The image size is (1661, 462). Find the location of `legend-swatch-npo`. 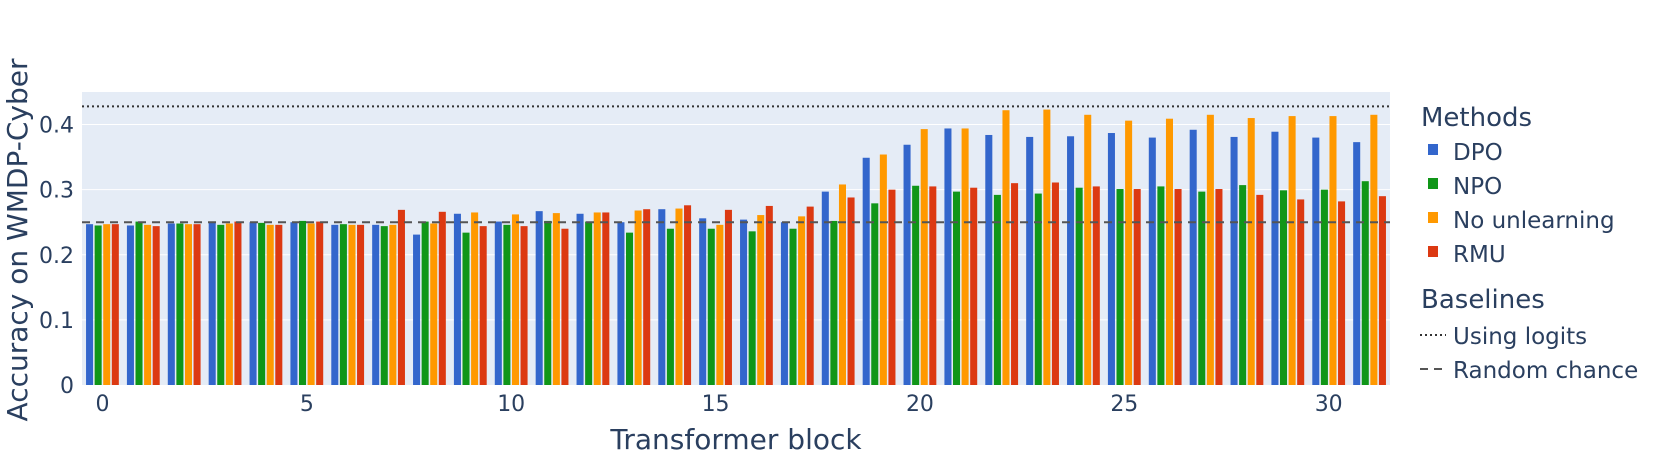

legend-swatch-npo is located at coordinates (1433, 183).